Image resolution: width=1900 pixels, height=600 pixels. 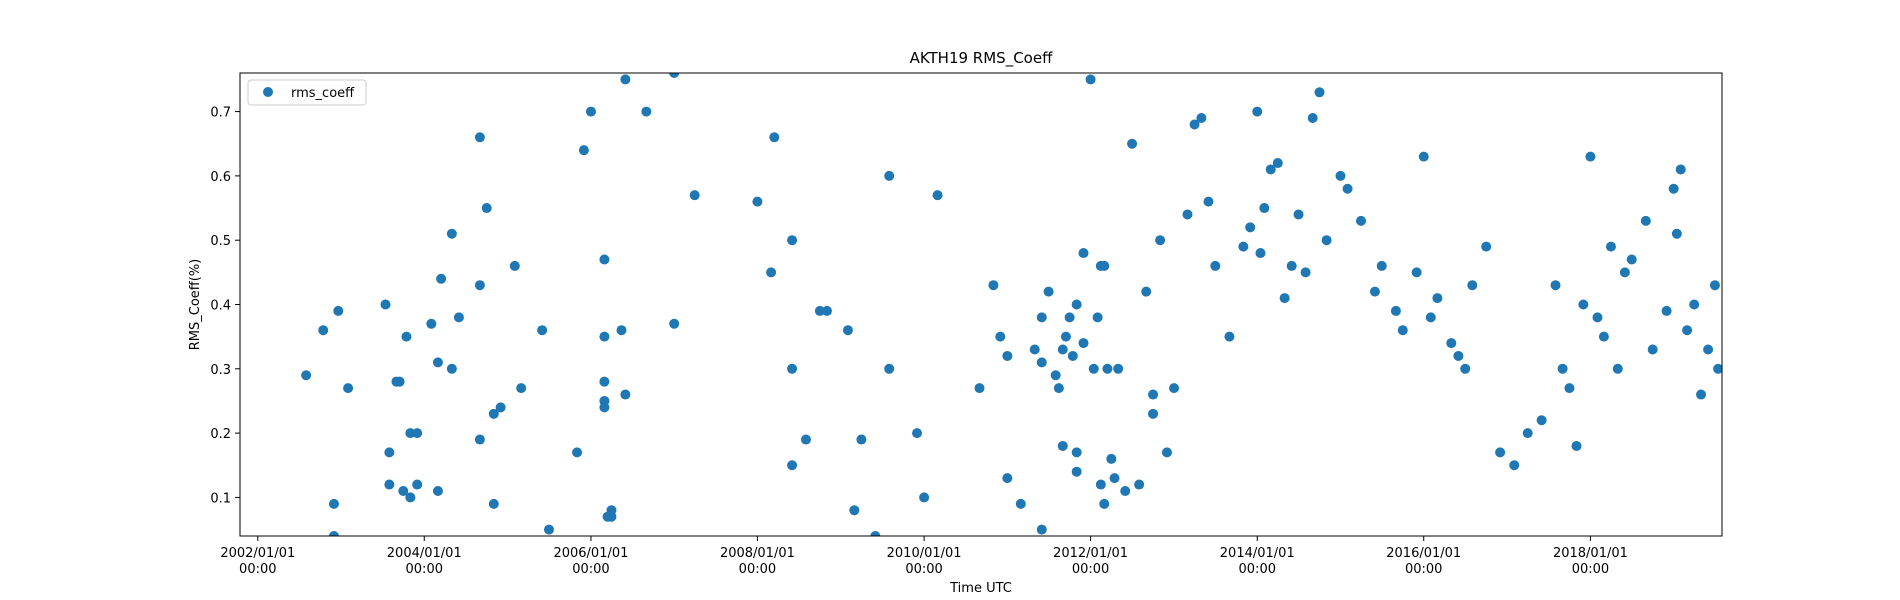 I want to click on y-tick-label: 0.2, so click(x=220, y=434).